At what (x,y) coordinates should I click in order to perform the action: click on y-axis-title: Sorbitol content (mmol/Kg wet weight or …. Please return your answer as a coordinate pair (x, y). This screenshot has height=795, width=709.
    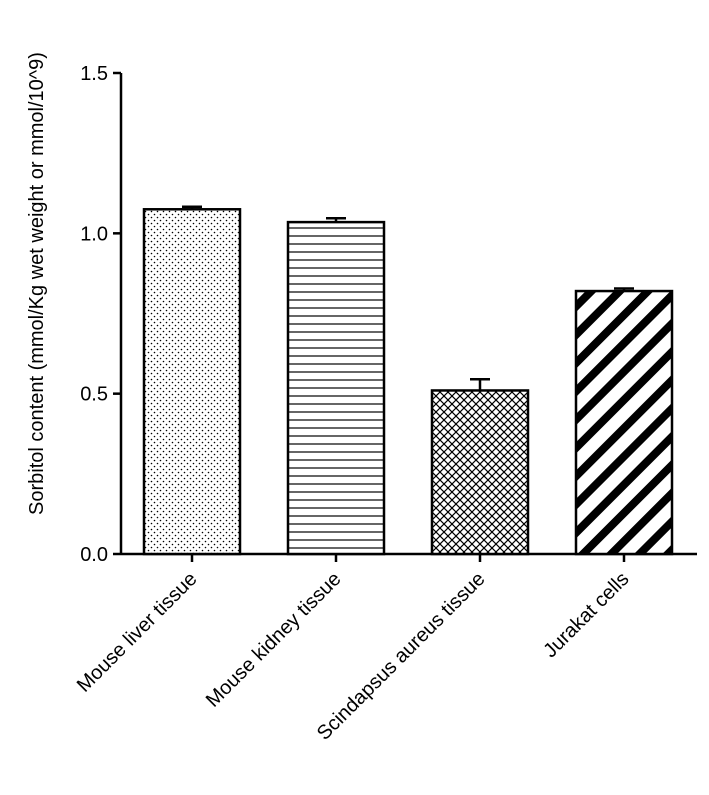
    Looking at the image, I should click on (37, 283).